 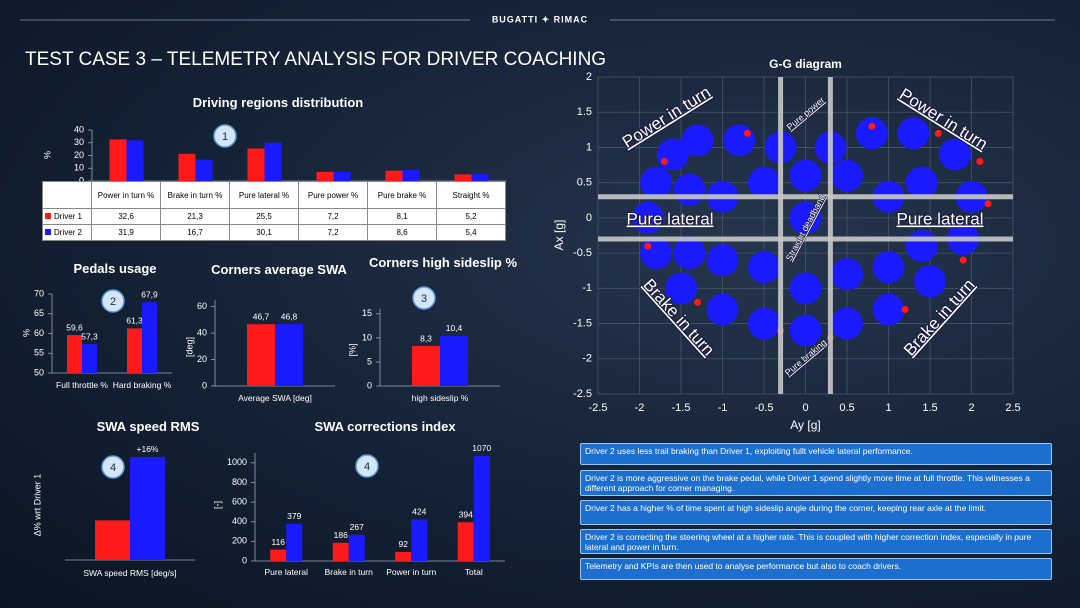 I want to click on value-label: 10,4, so click(x=454, y=328).